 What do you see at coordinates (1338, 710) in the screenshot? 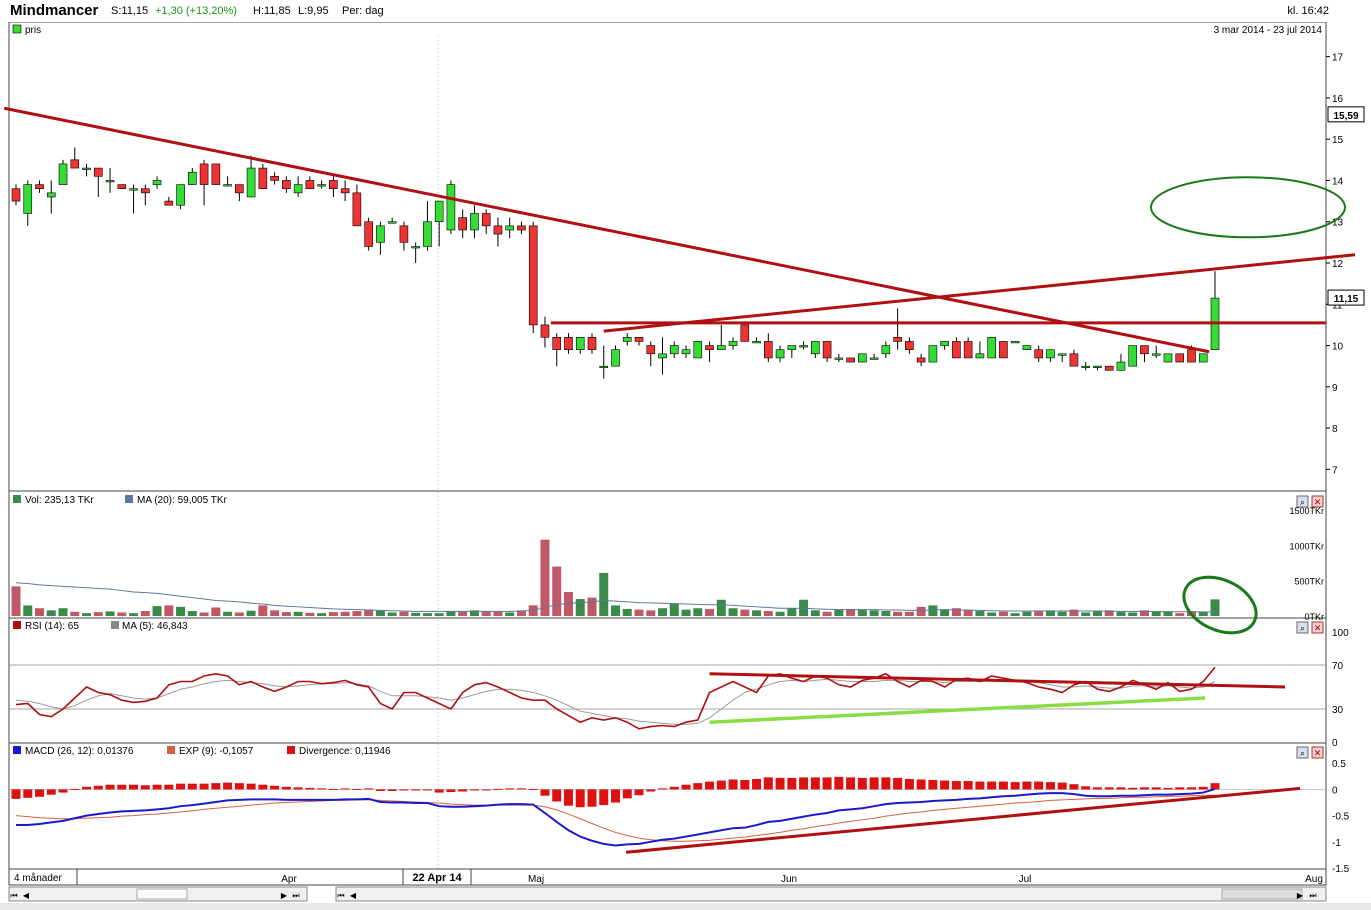
I see `rsi-axis-label: 30` at bounding box center [1338, 710].